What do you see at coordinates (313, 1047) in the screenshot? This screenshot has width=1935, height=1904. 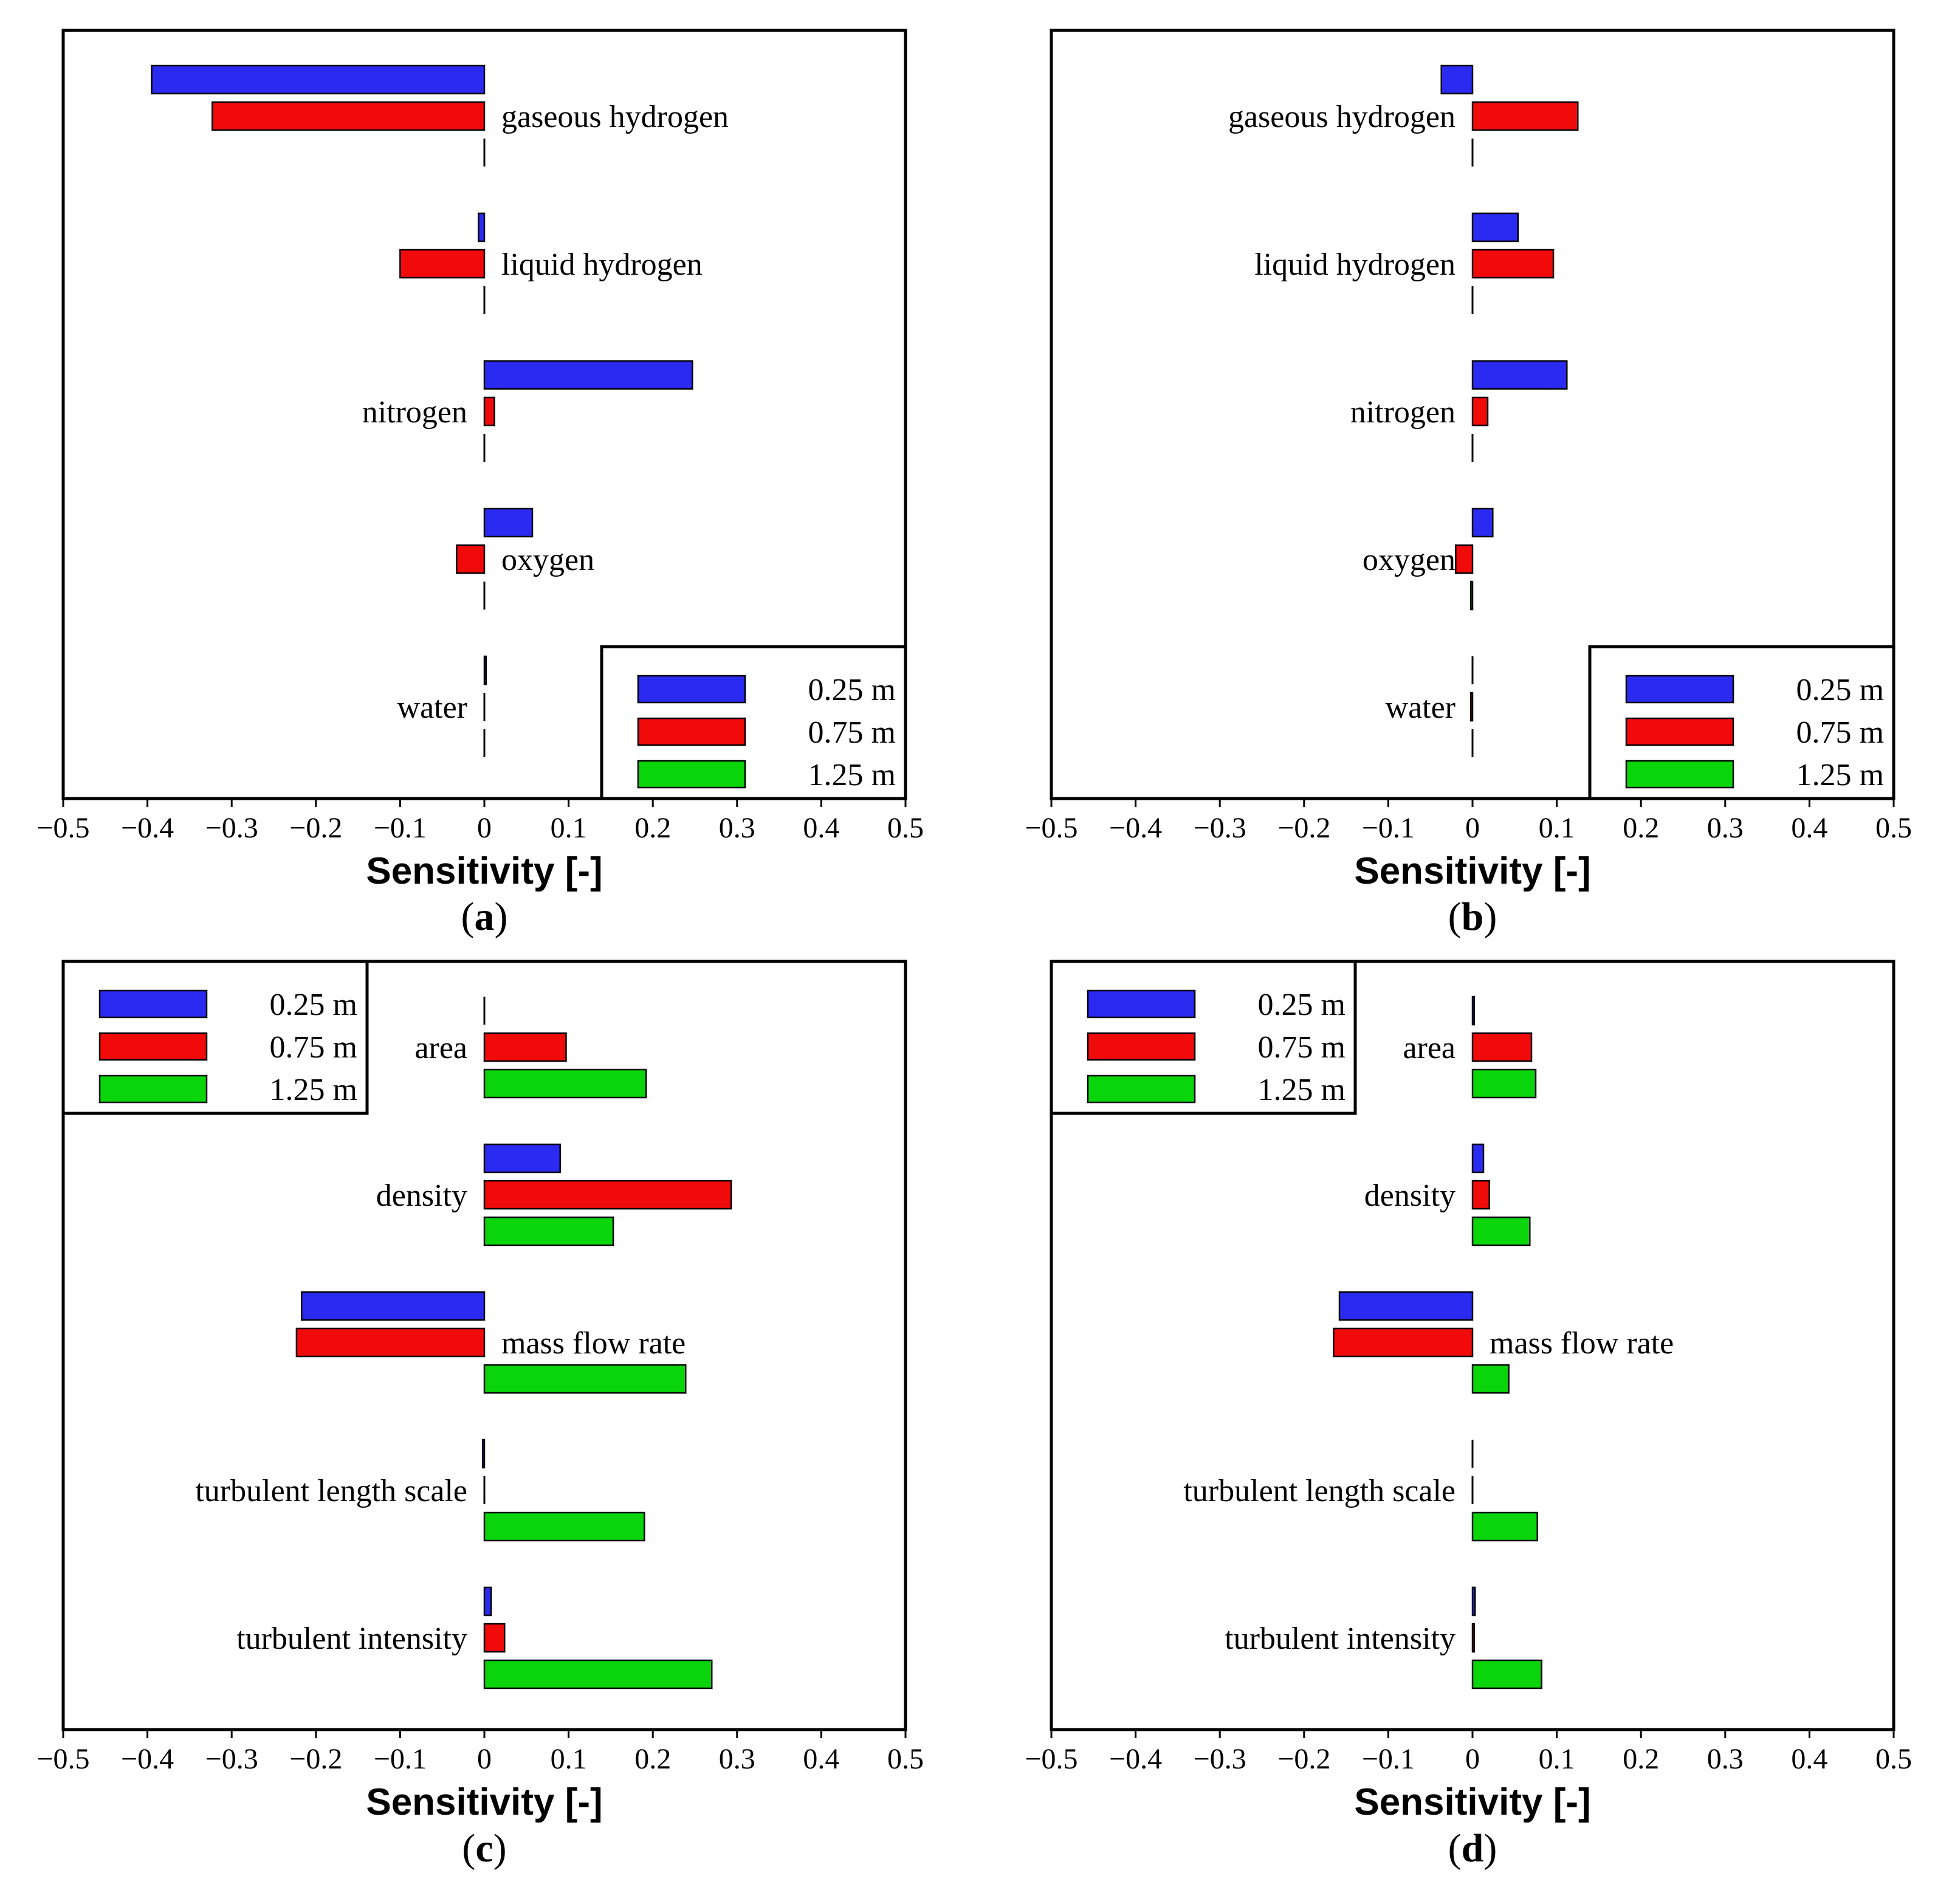 I see `panel-c-legend-label: 0.75 m` at bounding box center [313, 1047].